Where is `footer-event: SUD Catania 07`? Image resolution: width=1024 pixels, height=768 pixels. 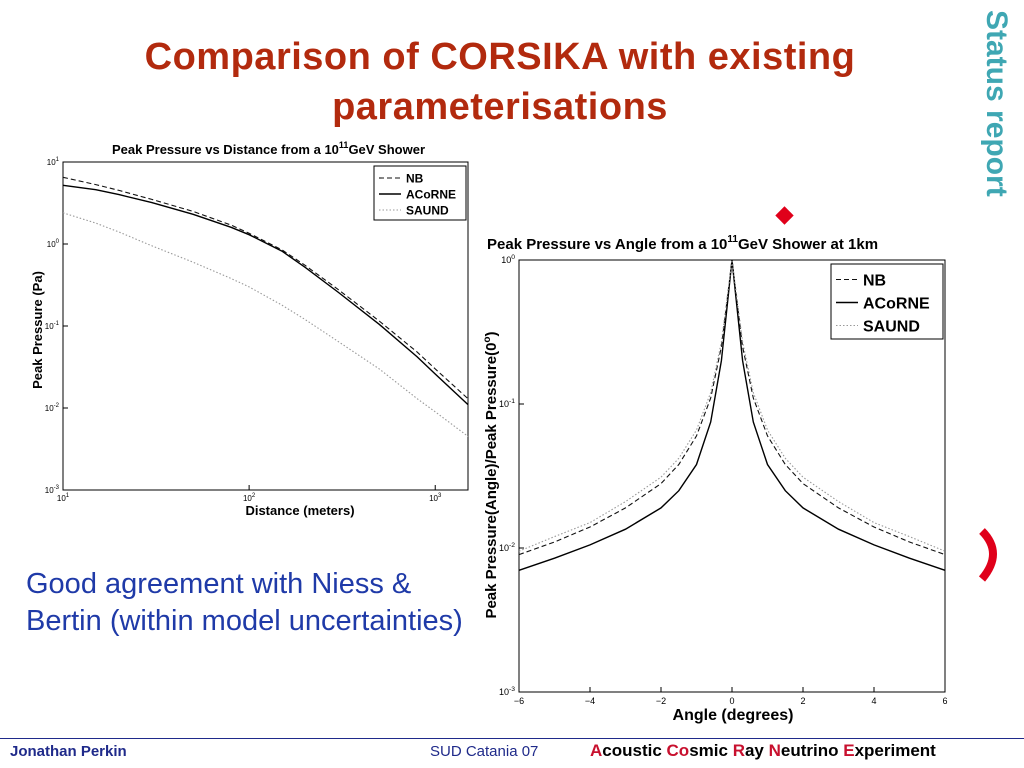 footer-event: SUD Catania 07 is located at coordinates (484, 751).